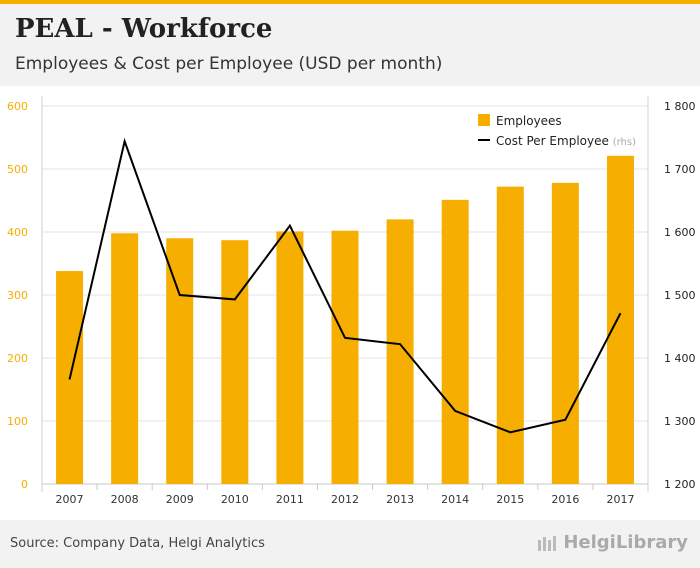  What do you see at coordinates (17, 421) in the screenshot?
I see `left-axis-tick-label: 100` at bounding box center [17, 421].